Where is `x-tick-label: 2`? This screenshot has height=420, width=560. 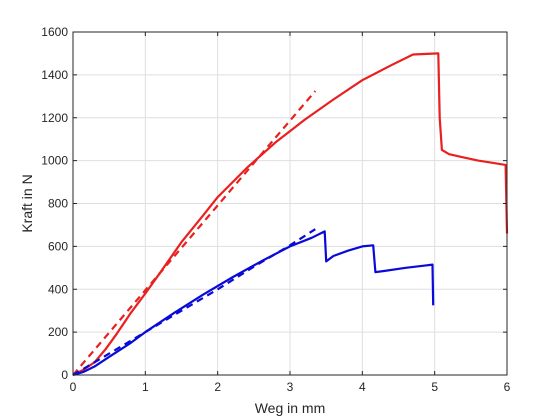
x-tick-label: 2 is located at coordinates (217, 387).